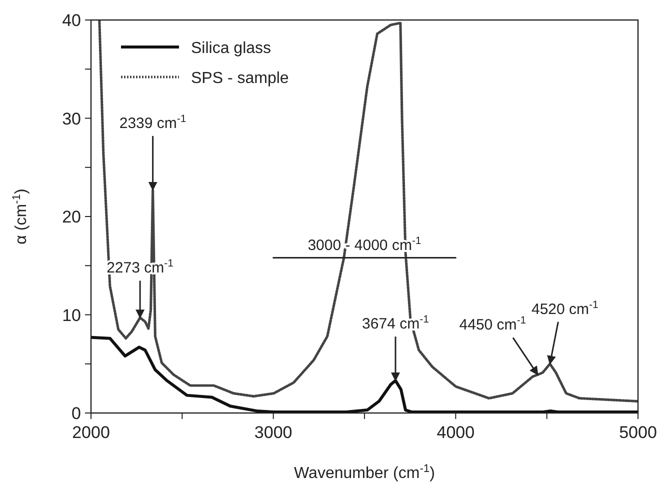 Image resolution: width=664 pixels, height=486 pixels. I want to click on x-tick-label: 3000, so click(273, 432).